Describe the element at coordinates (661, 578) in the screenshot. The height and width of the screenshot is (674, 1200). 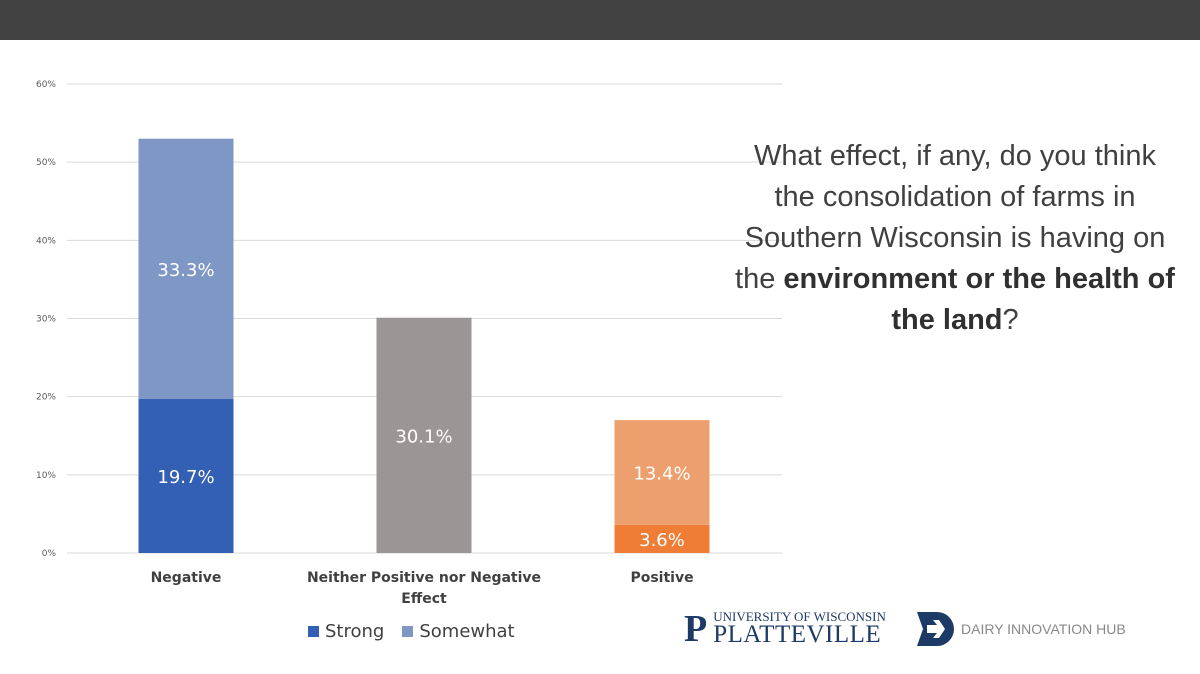
I see `x-category-label: Positive` at that location.